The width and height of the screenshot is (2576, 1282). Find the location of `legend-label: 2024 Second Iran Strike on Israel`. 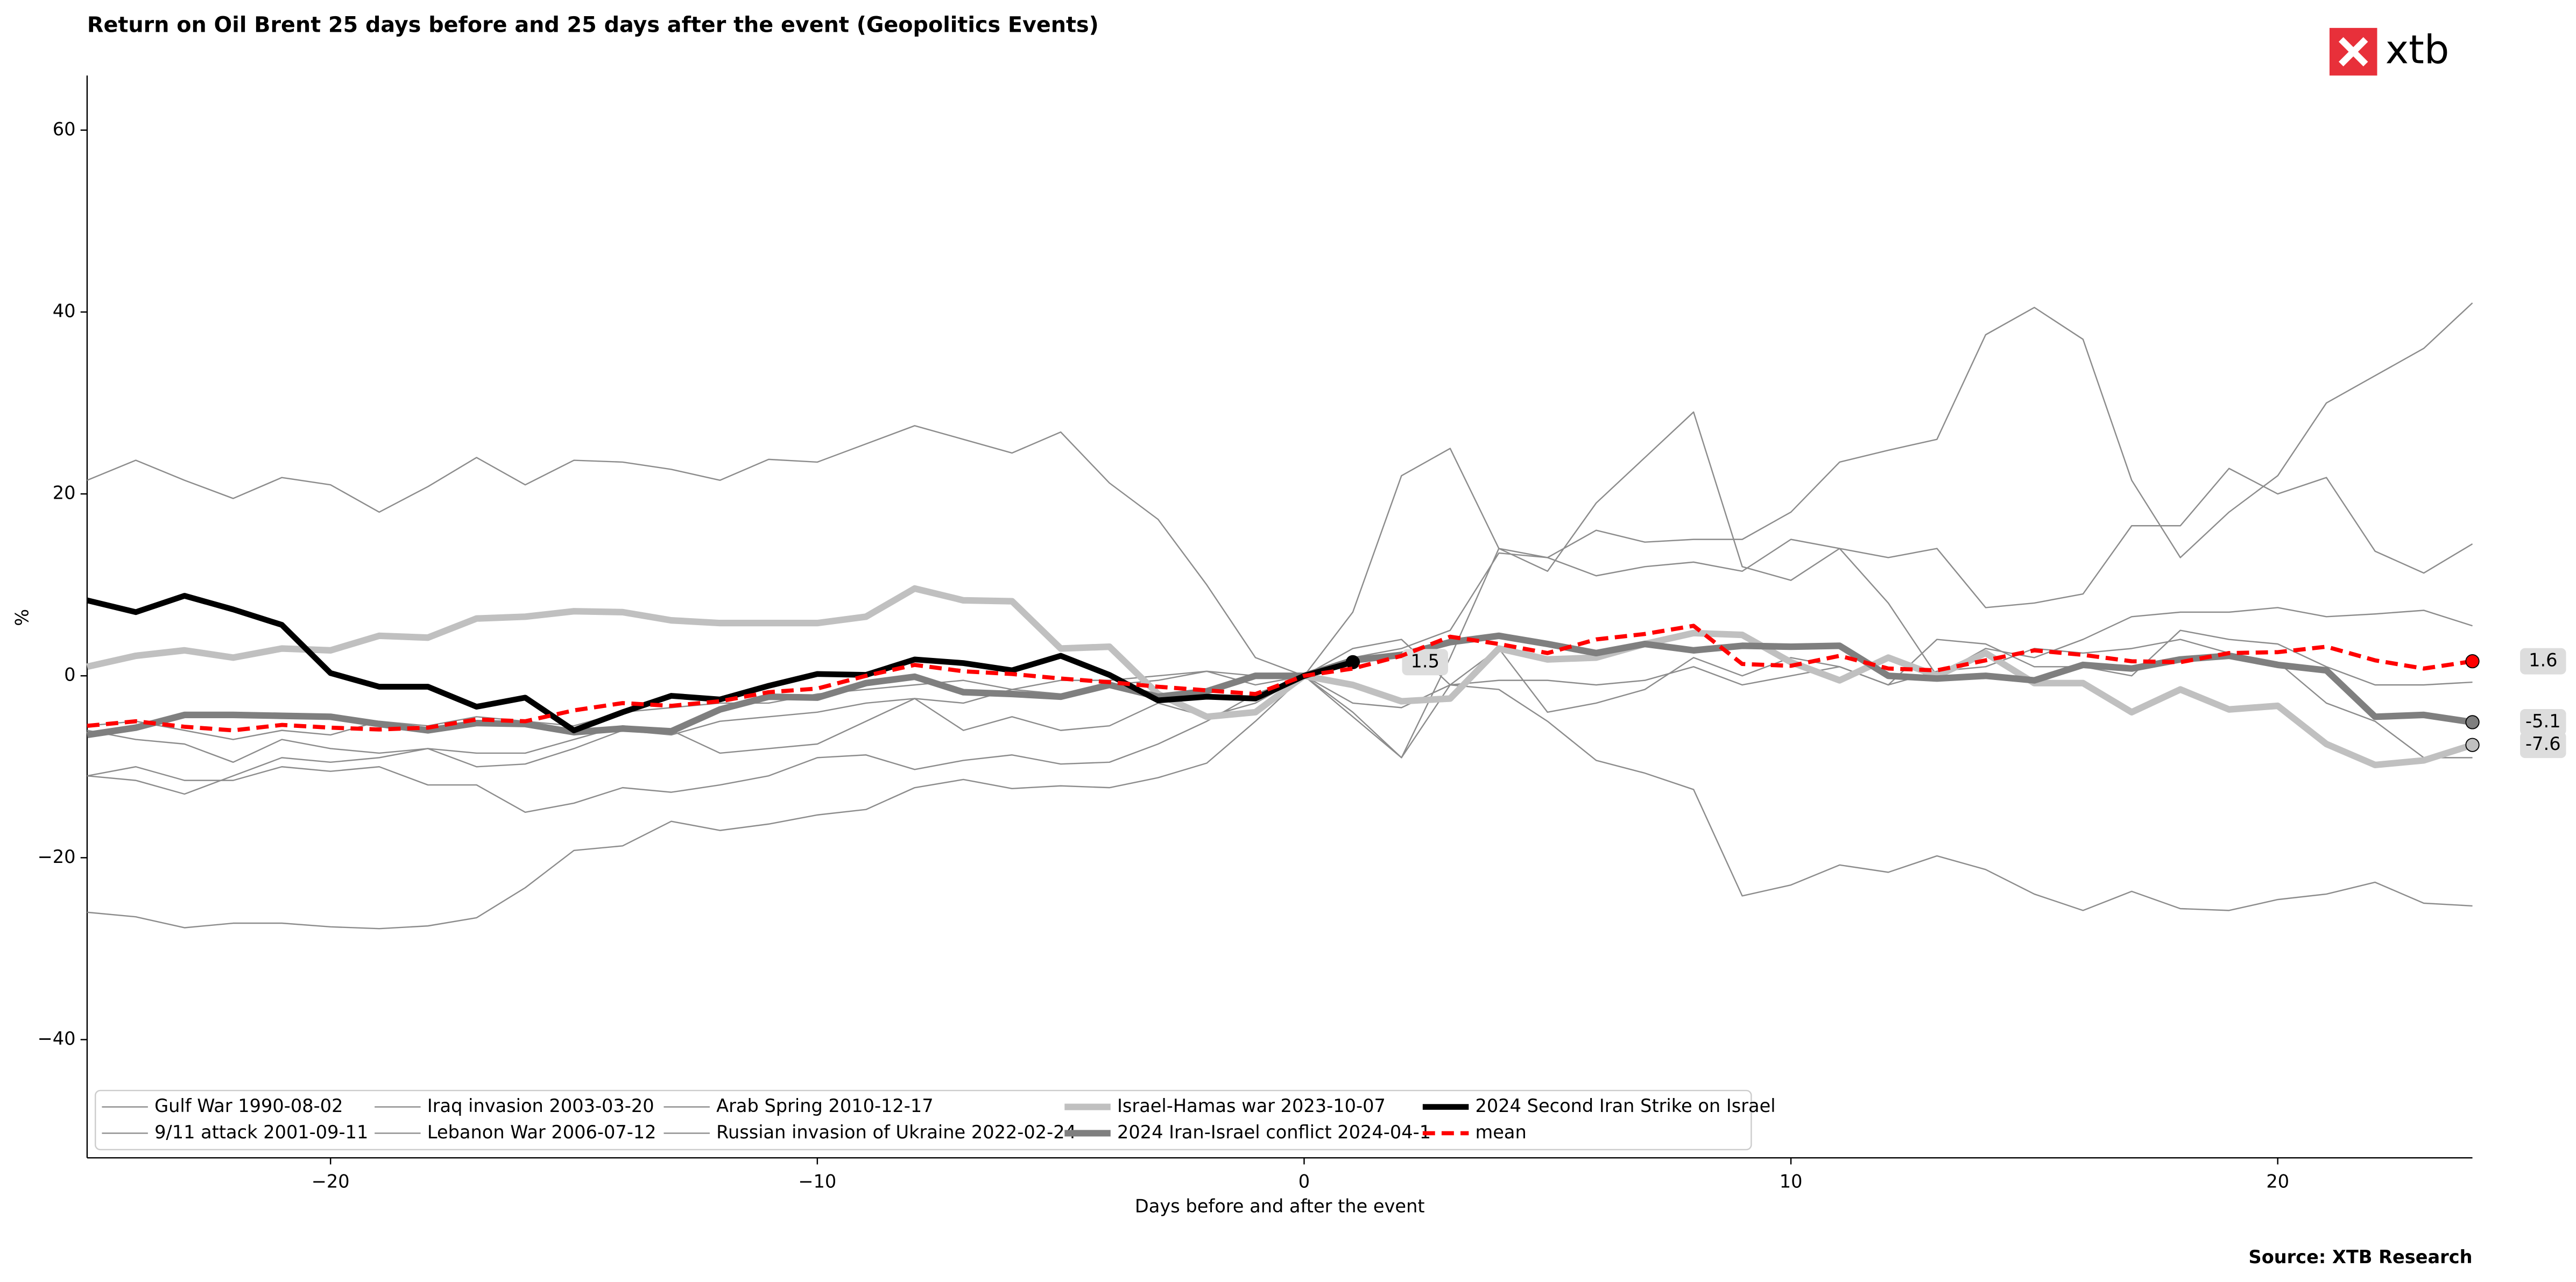

legend-label: 2024 Second Iran Strike on Israel is located at coordinates (1626, 1105).